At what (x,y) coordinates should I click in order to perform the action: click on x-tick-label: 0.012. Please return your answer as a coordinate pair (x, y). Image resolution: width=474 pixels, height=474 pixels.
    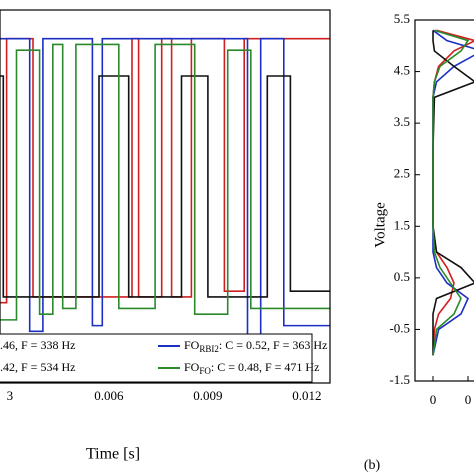
    Looking at the image, I should click on (306, 395).